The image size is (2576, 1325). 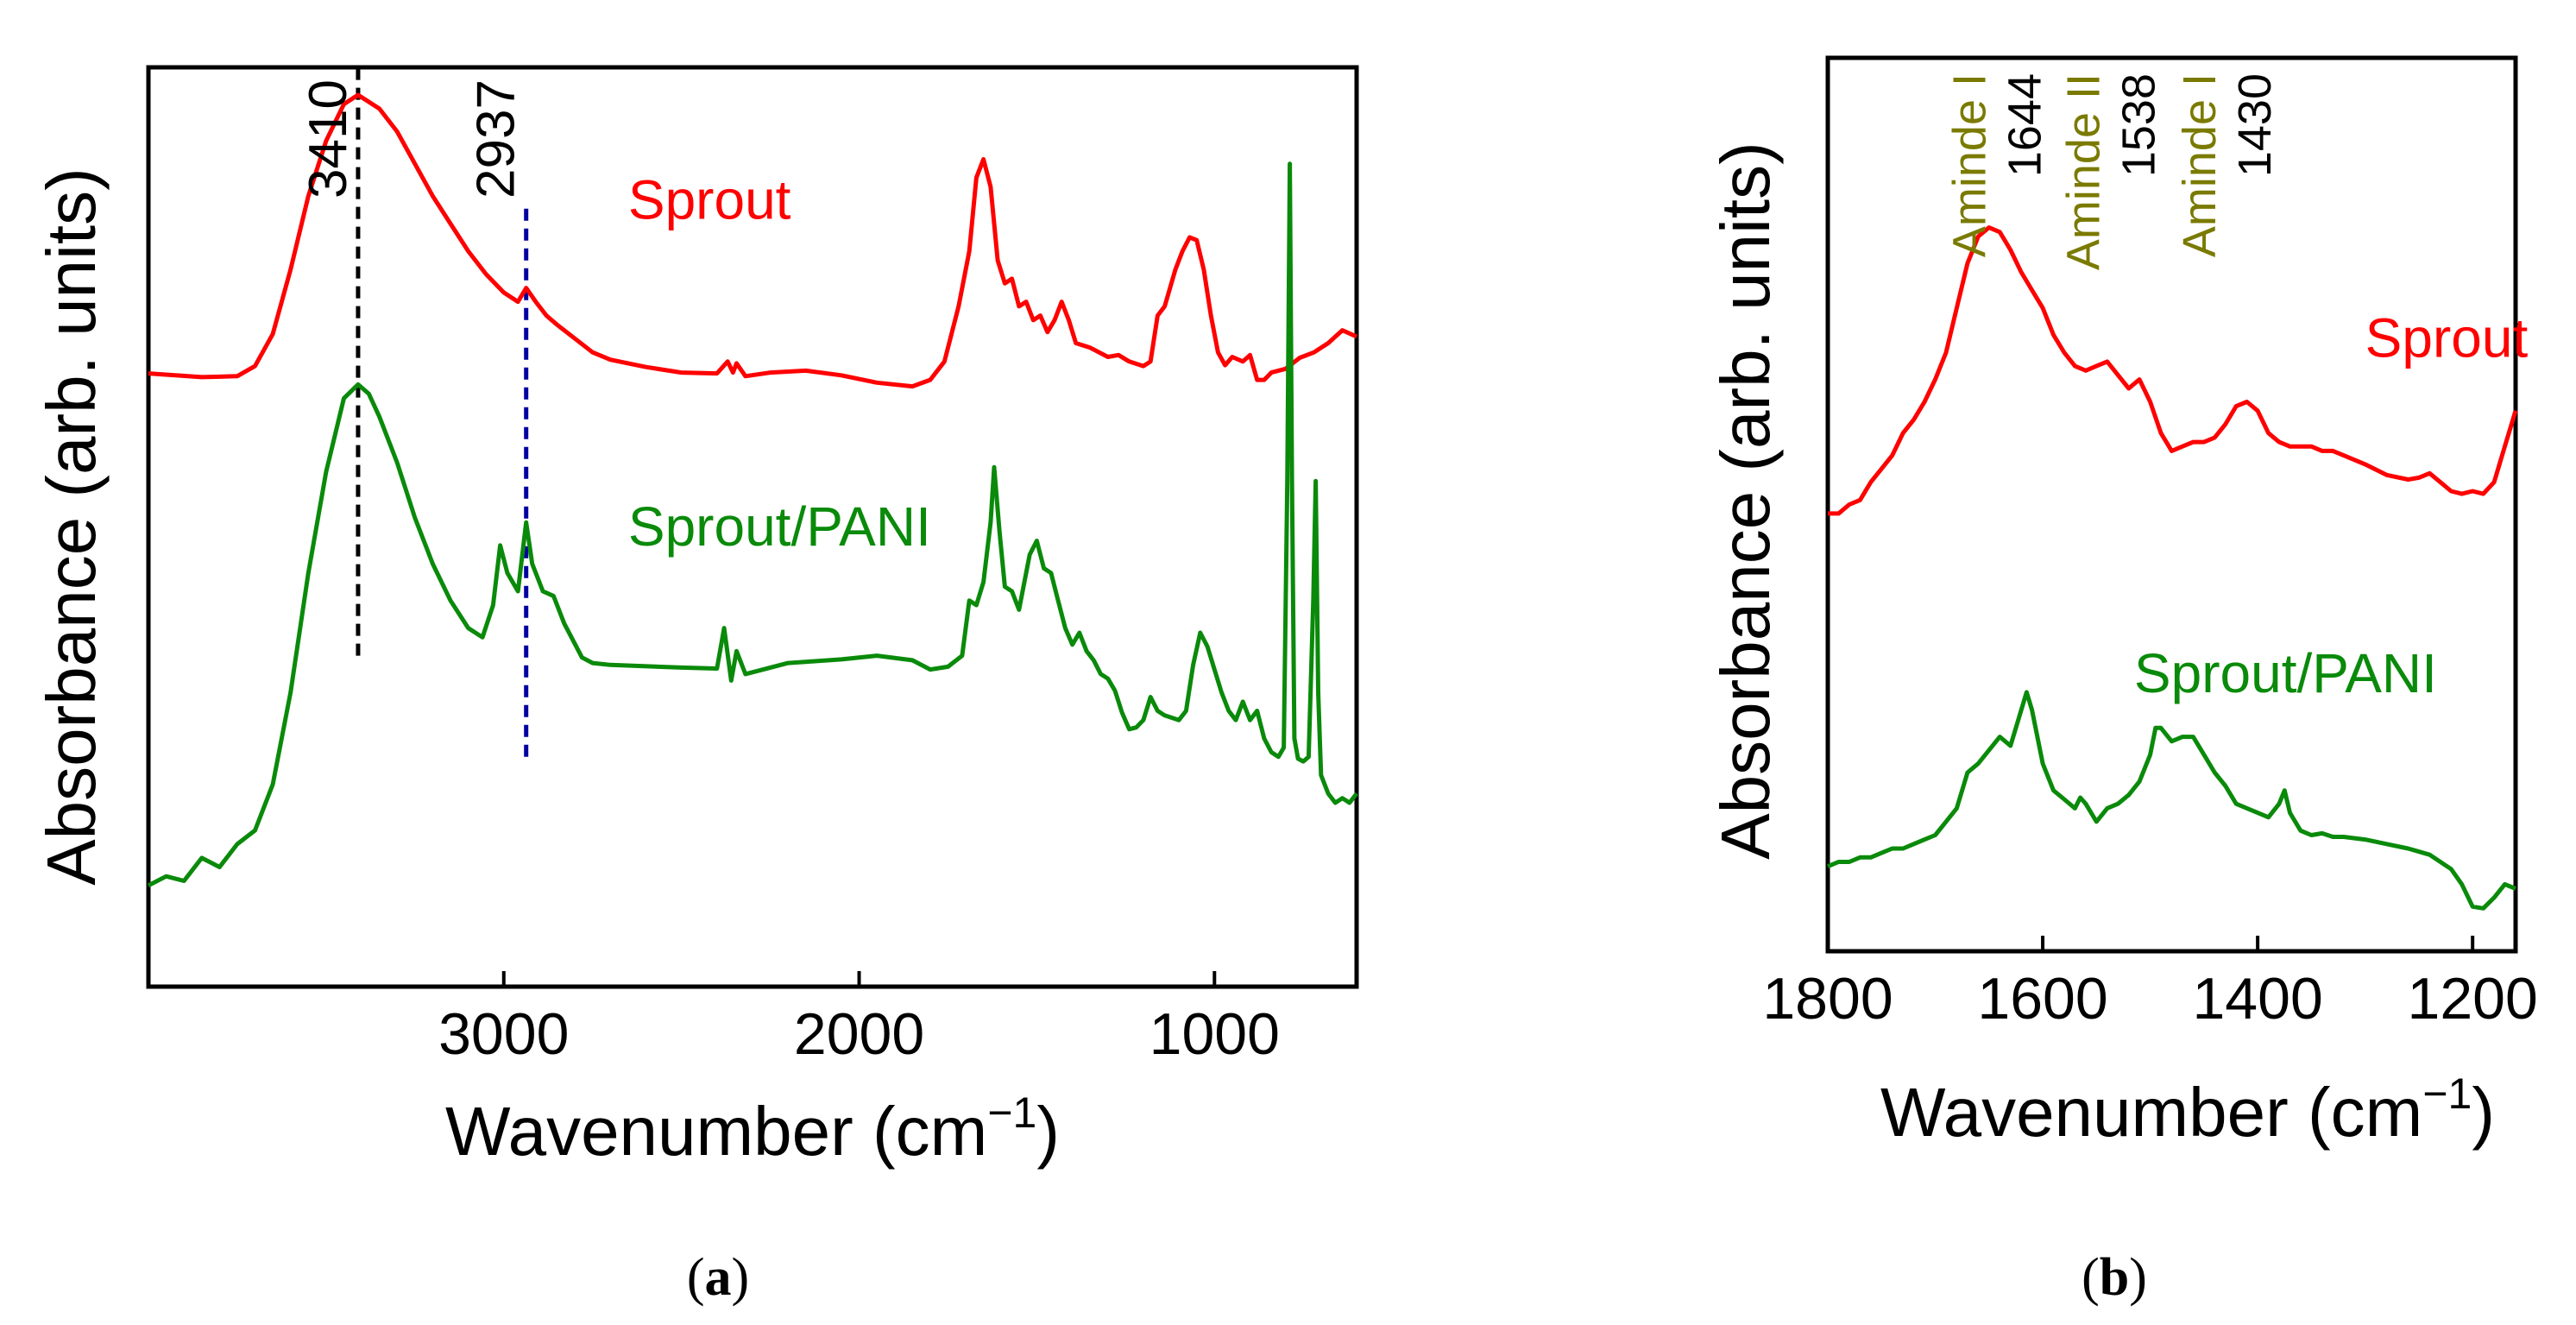 What do you see at coordinates (2138, 125) in the screenshot?
I see `band-value-1538: 1538` at bounding box center [2138, 125].